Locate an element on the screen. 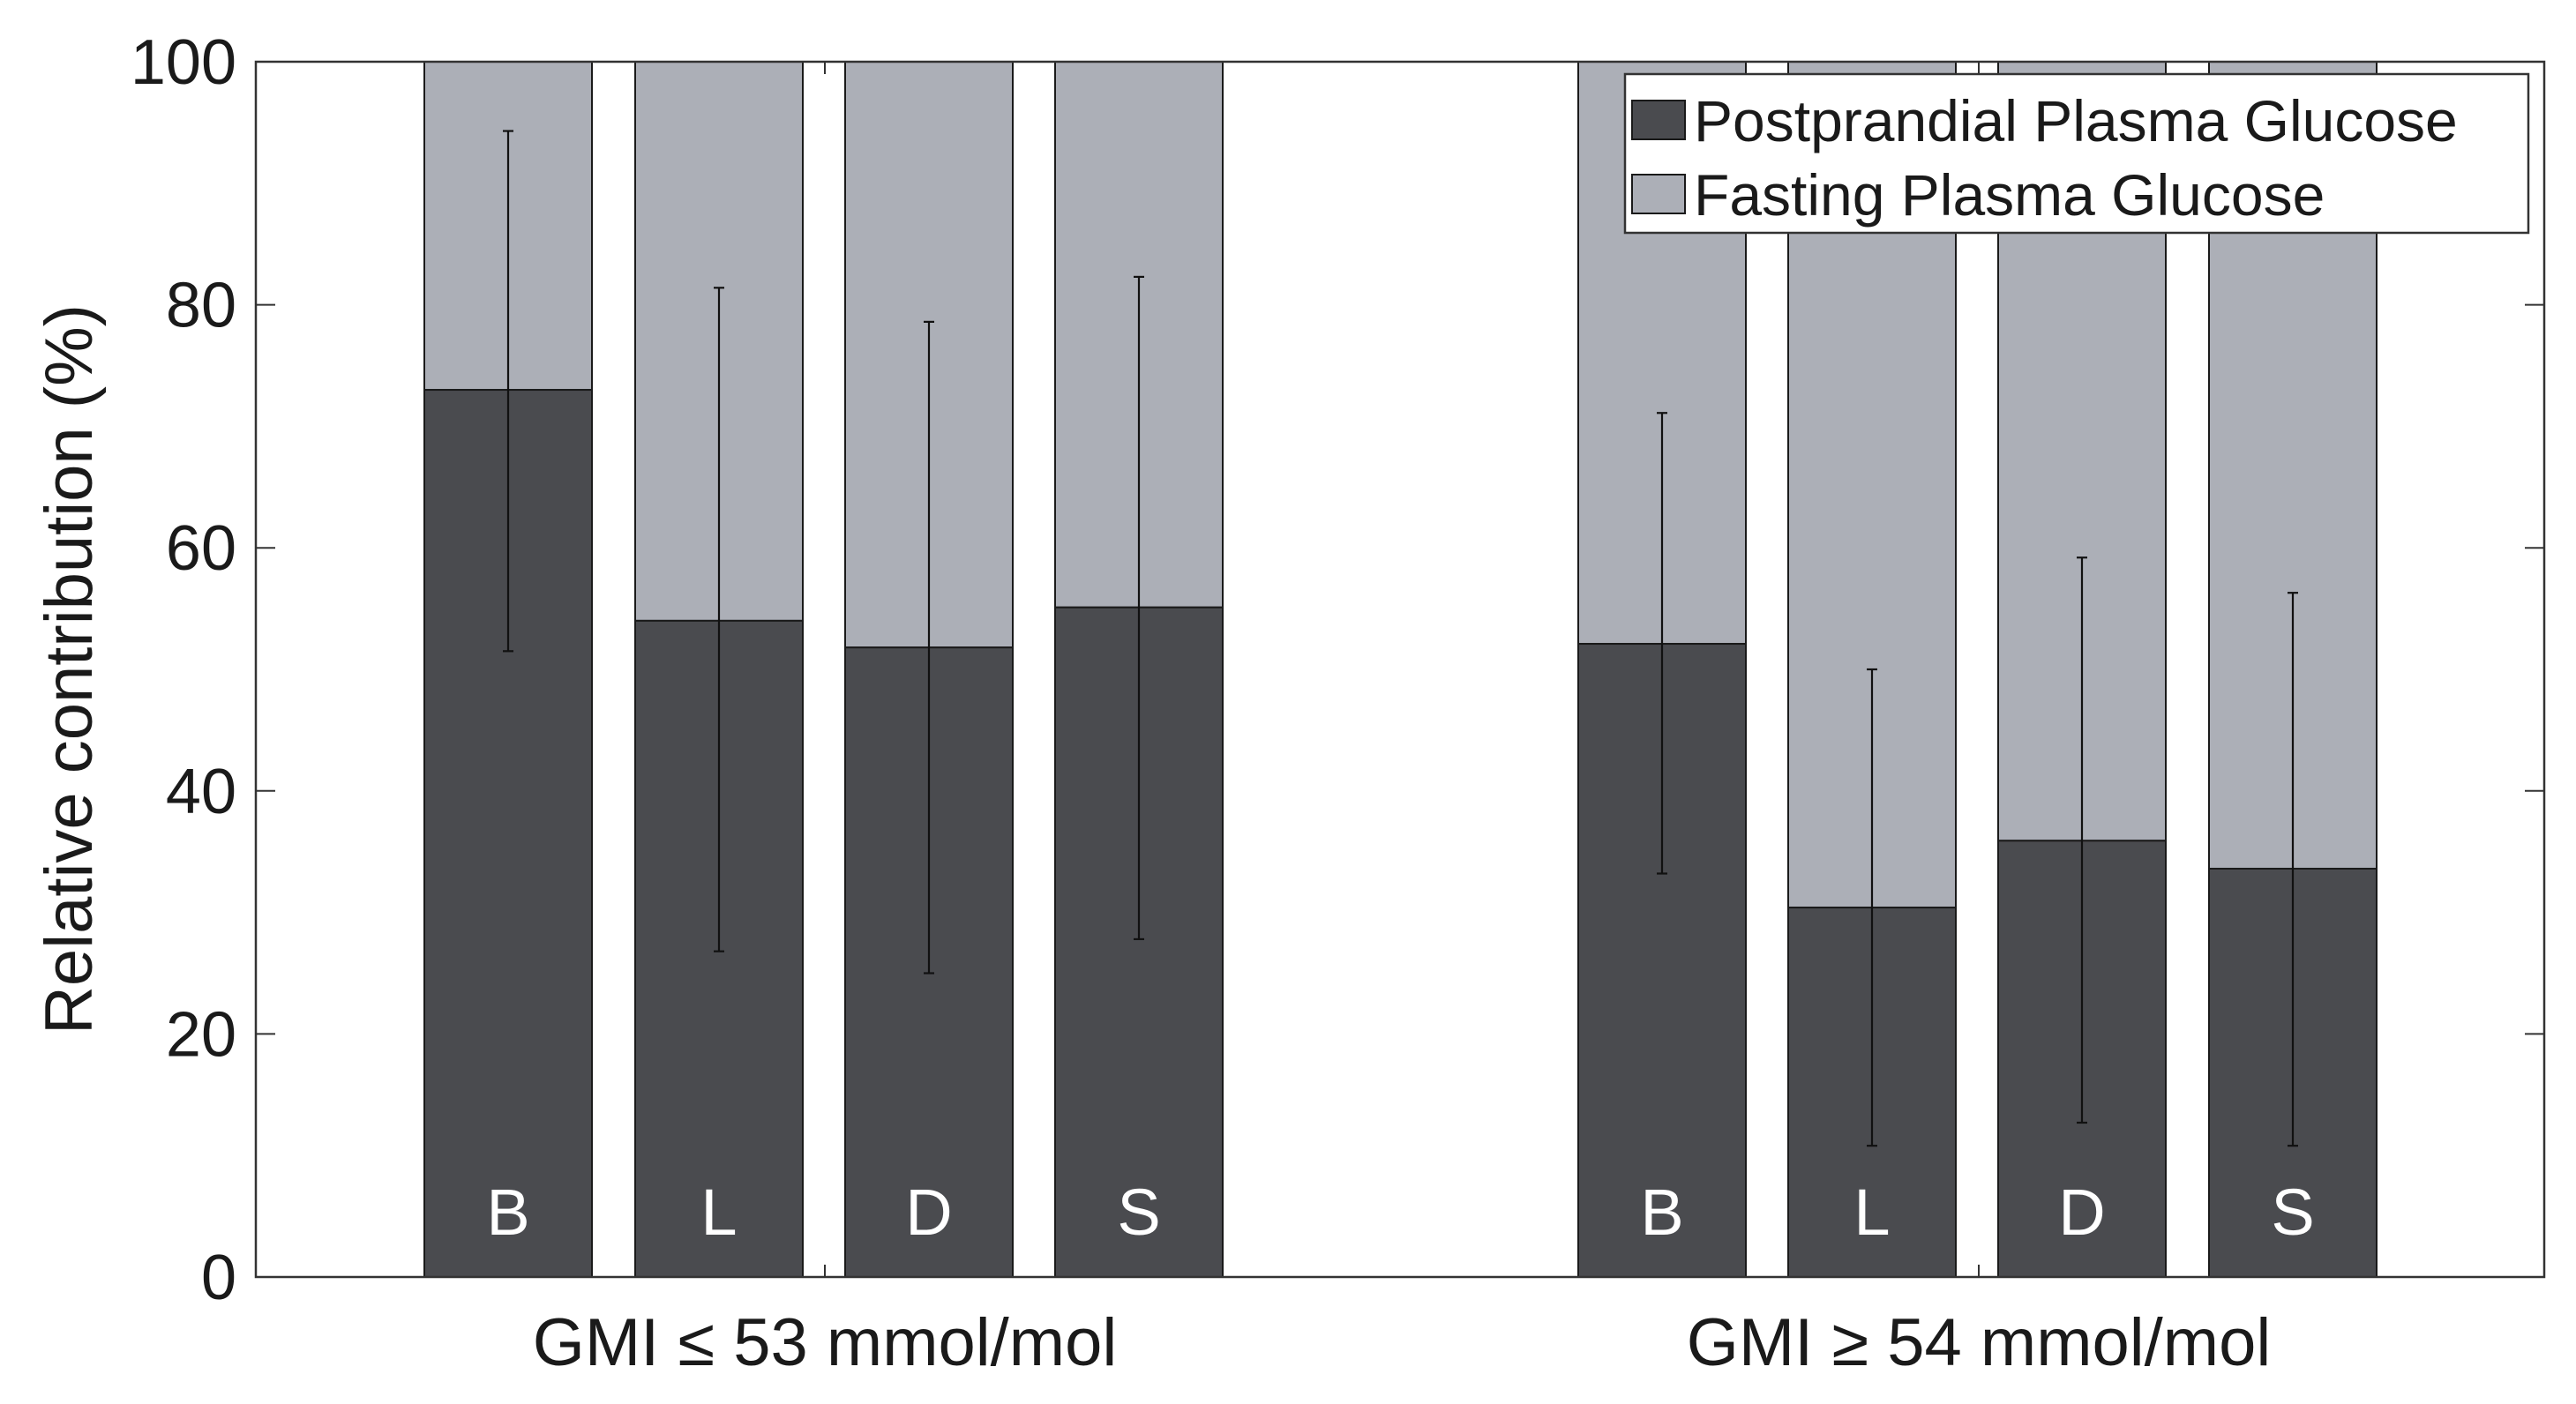 This screenshot has width=2576, height=1404. legend-box is located at coordinates (2076, 153).